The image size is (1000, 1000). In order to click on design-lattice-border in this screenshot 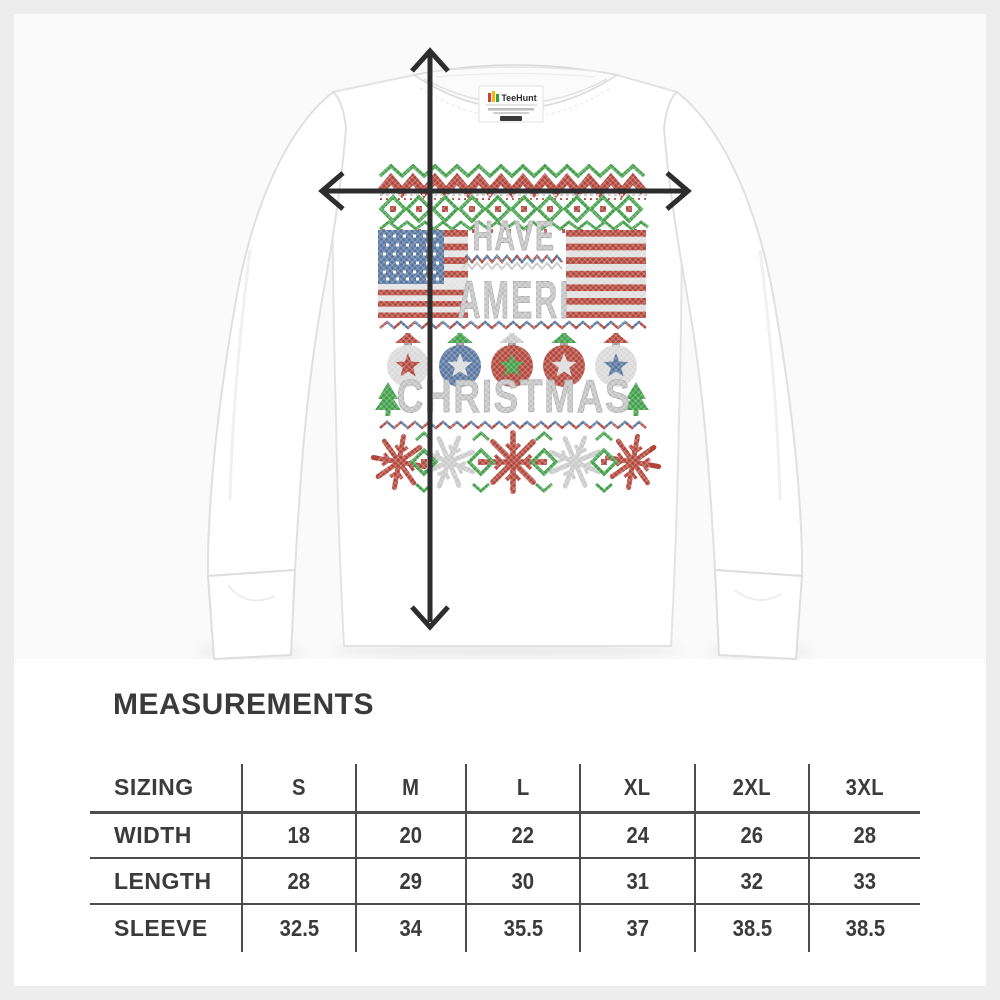, I will do `click(514, 214)`.